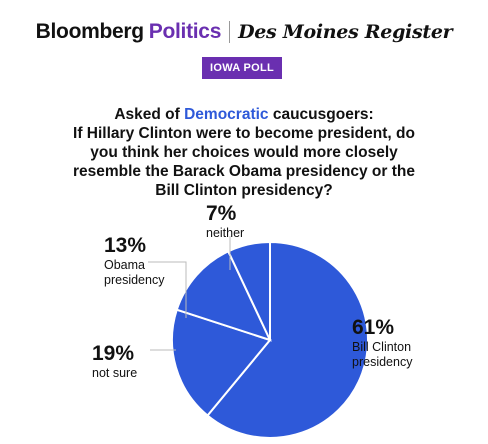 The image size is (488, 444). Describe the element at coordinates (149, 114) in the screenshot. I see `question-prefix: Asked of` at that location.